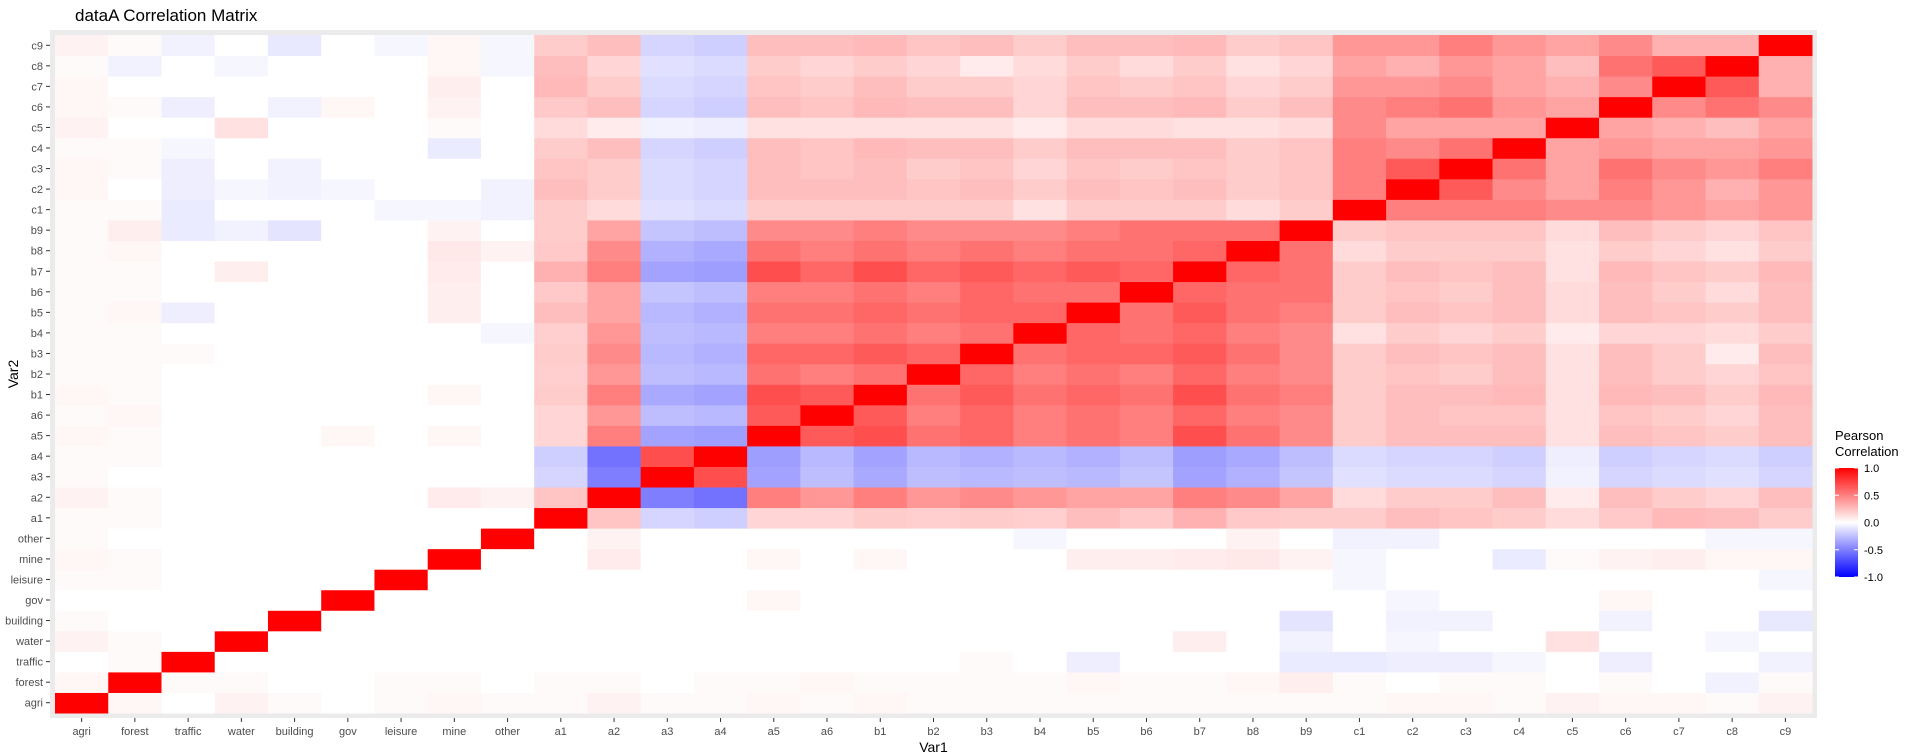 This screenshot has height=756, width=1920. What do you see at coordinates (37, 67) in the screenshot?
I see `y-tick-label: c8` at bounding box center [37, 67].